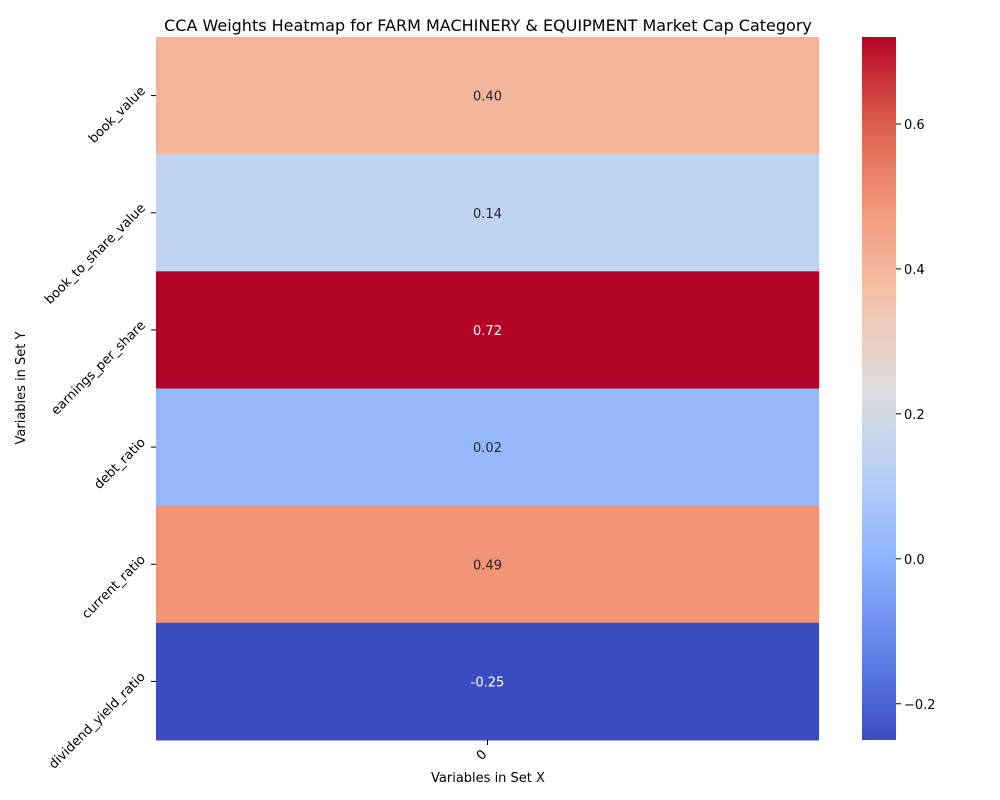  Describe the element at coordinates (97, 721) in the screenshot. I see `y-tick-label: dividend_yield_ratio` at that location.